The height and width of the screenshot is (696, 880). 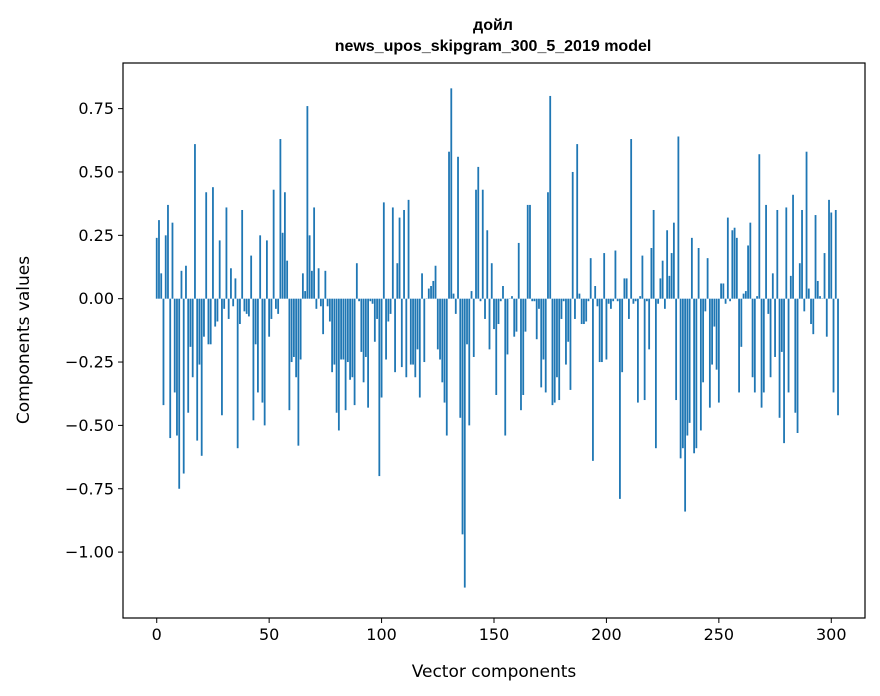 I want to click on x-tick-label-200: 200, so click(x=606, y=634).